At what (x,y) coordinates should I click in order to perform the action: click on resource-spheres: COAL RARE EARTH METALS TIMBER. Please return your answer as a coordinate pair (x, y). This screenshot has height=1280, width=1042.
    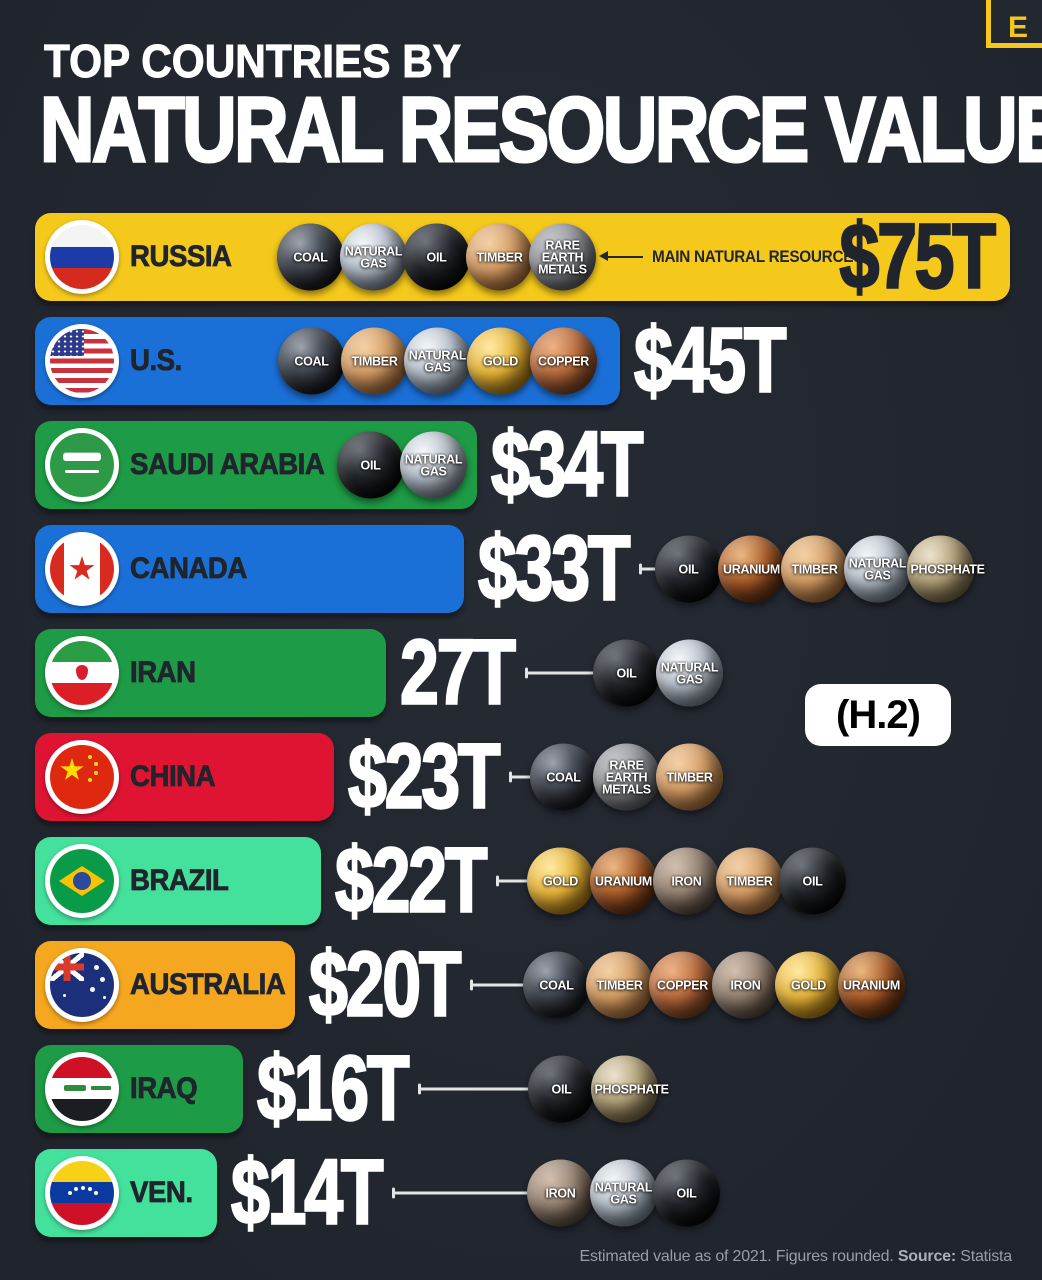
    Looking at the image, I should click on (626, 777).